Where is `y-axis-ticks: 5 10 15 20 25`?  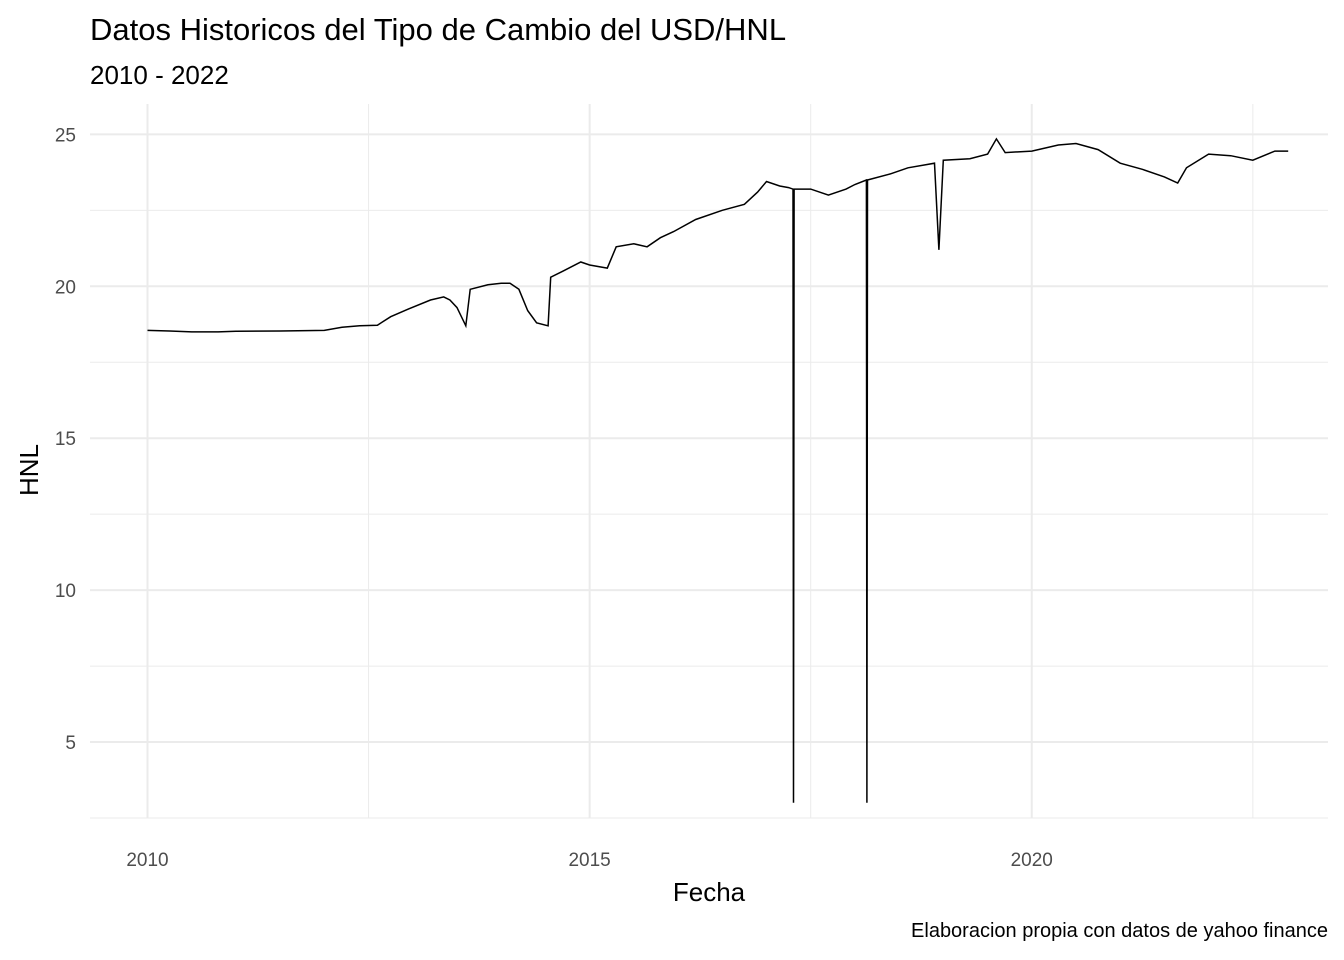 y-axis-ticks: 5 10 15 20 25 is located at coordinates (65, 439).